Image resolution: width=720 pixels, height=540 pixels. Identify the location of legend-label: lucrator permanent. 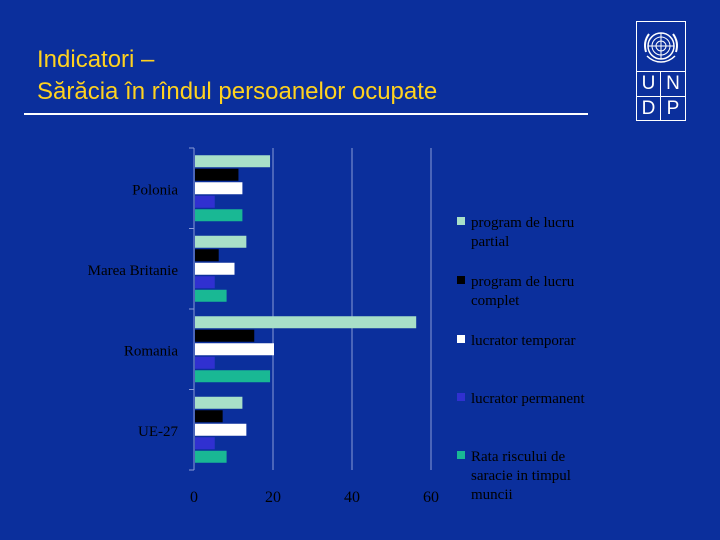
(528, 399).